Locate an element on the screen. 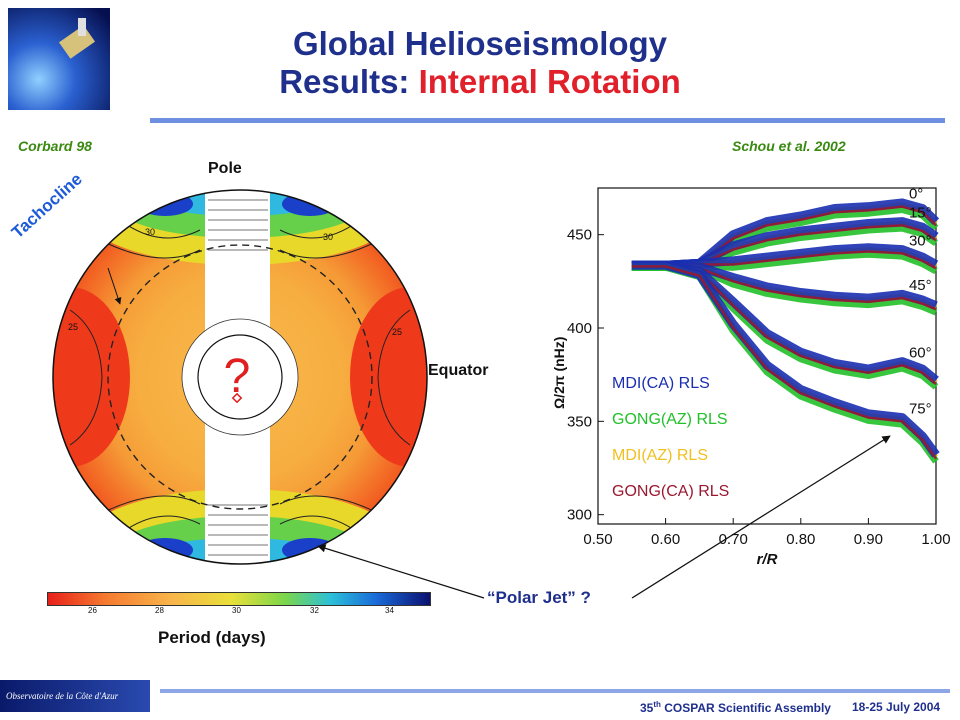  latitude-label: 45° is located at coordinates (920, 285).